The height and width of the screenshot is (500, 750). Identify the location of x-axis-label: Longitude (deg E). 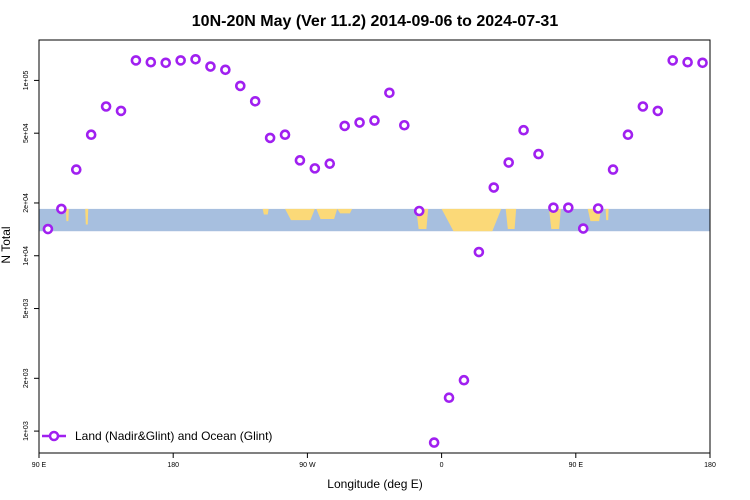
(374, 484).